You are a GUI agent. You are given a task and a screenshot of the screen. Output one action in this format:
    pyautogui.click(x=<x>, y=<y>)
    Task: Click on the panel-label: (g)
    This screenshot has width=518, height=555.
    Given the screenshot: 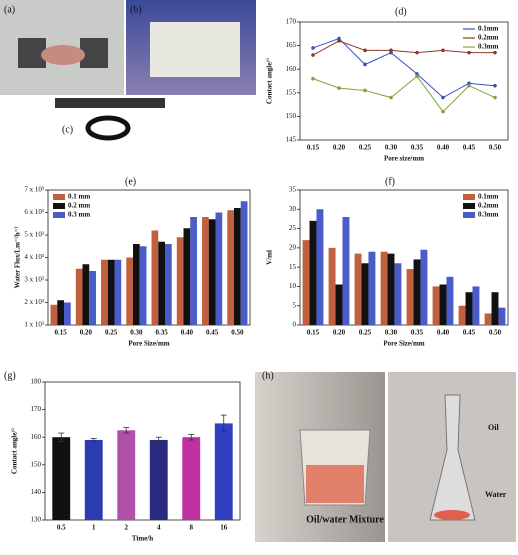 What is the action you would take?
    pyautogui.click(x=10, y=375)
    